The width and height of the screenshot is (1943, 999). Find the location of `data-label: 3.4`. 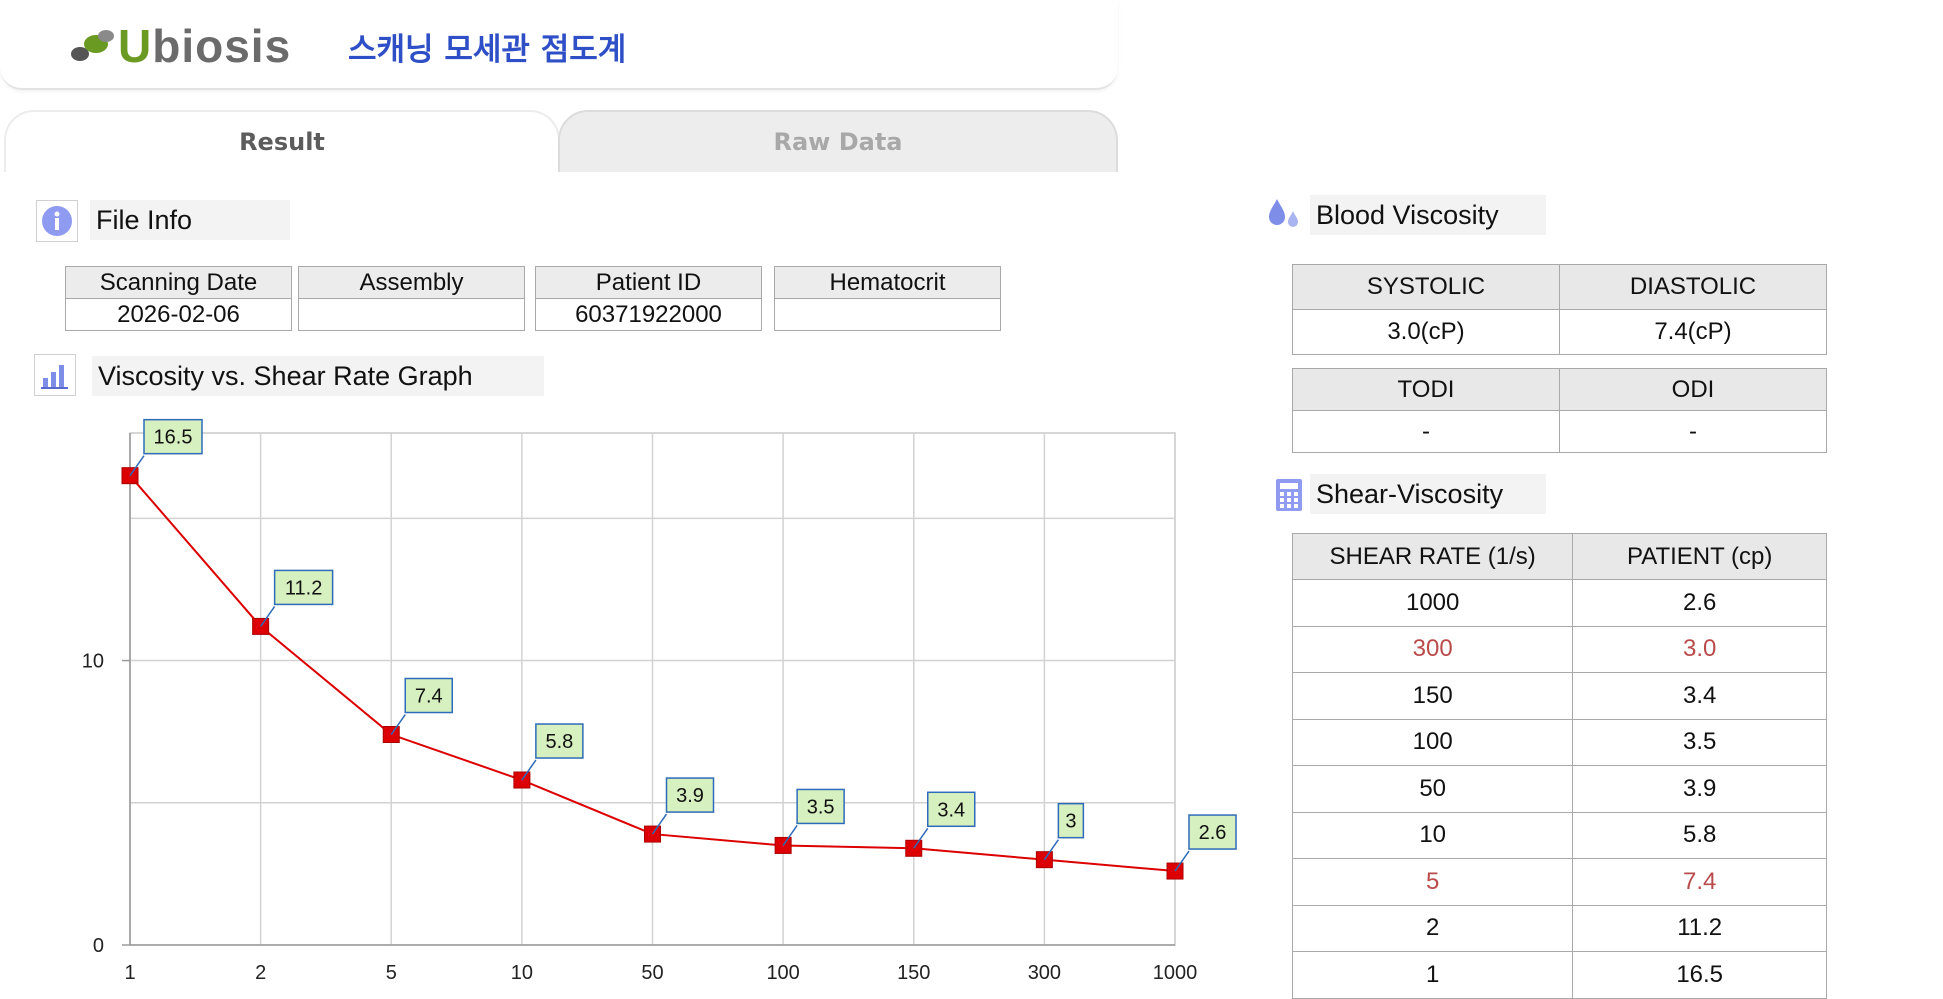

data-label: 3.4 is located at coordinates (951, 810).